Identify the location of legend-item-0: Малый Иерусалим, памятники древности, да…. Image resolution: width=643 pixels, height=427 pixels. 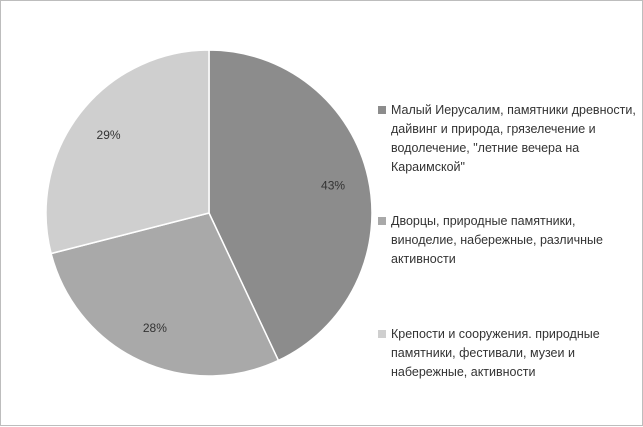
(509, 139).